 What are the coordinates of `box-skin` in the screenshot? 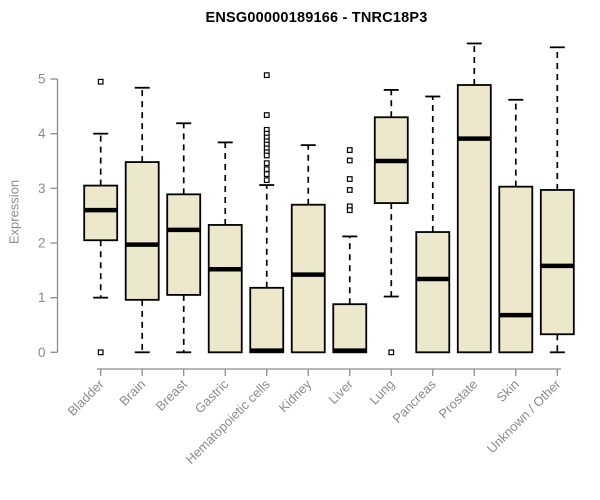 It's located at (516, 226).